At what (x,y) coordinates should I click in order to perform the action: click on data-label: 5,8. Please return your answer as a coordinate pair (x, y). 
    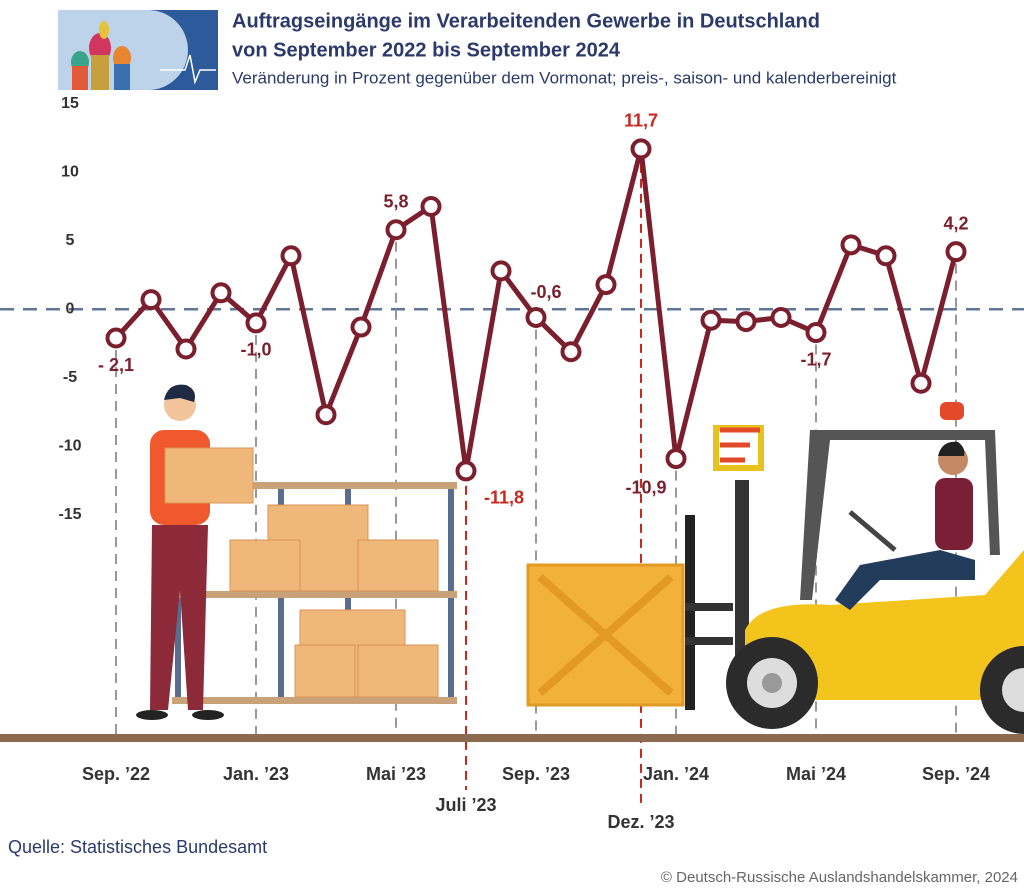
    Looking at the image, I should click on (395, 202).